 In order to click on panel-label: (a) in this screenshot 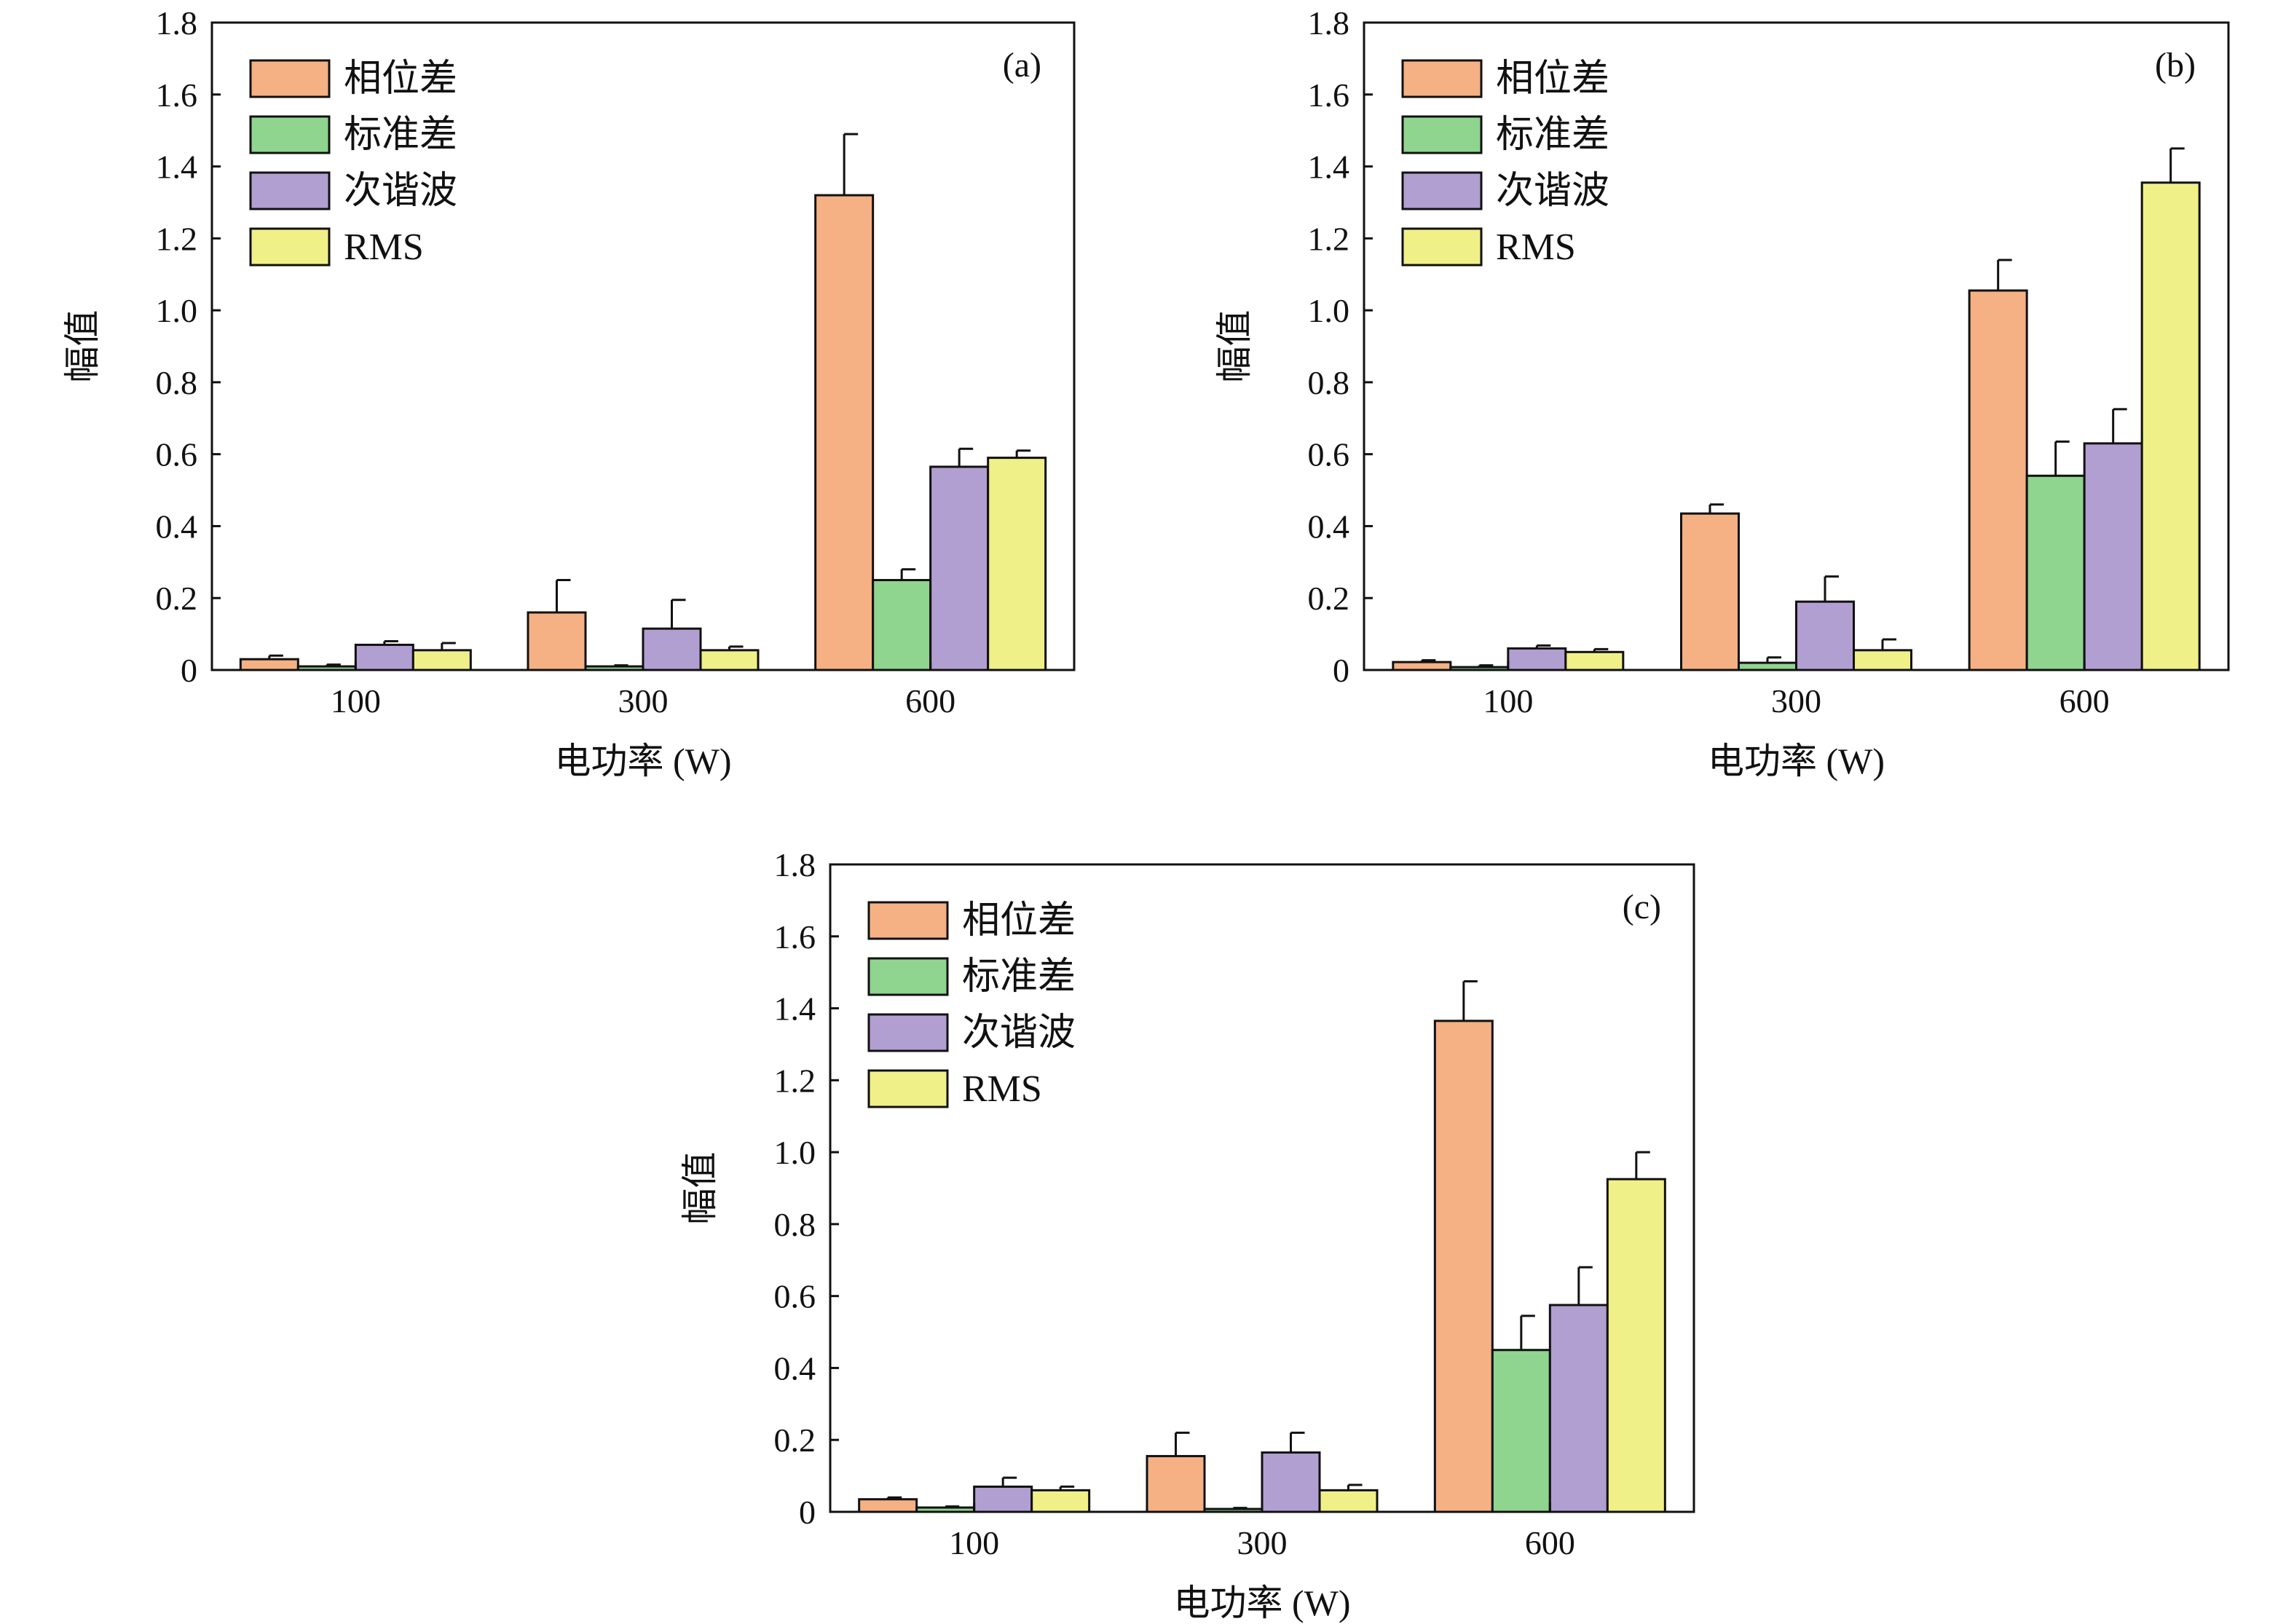, I will do `click(1022, 65)`.